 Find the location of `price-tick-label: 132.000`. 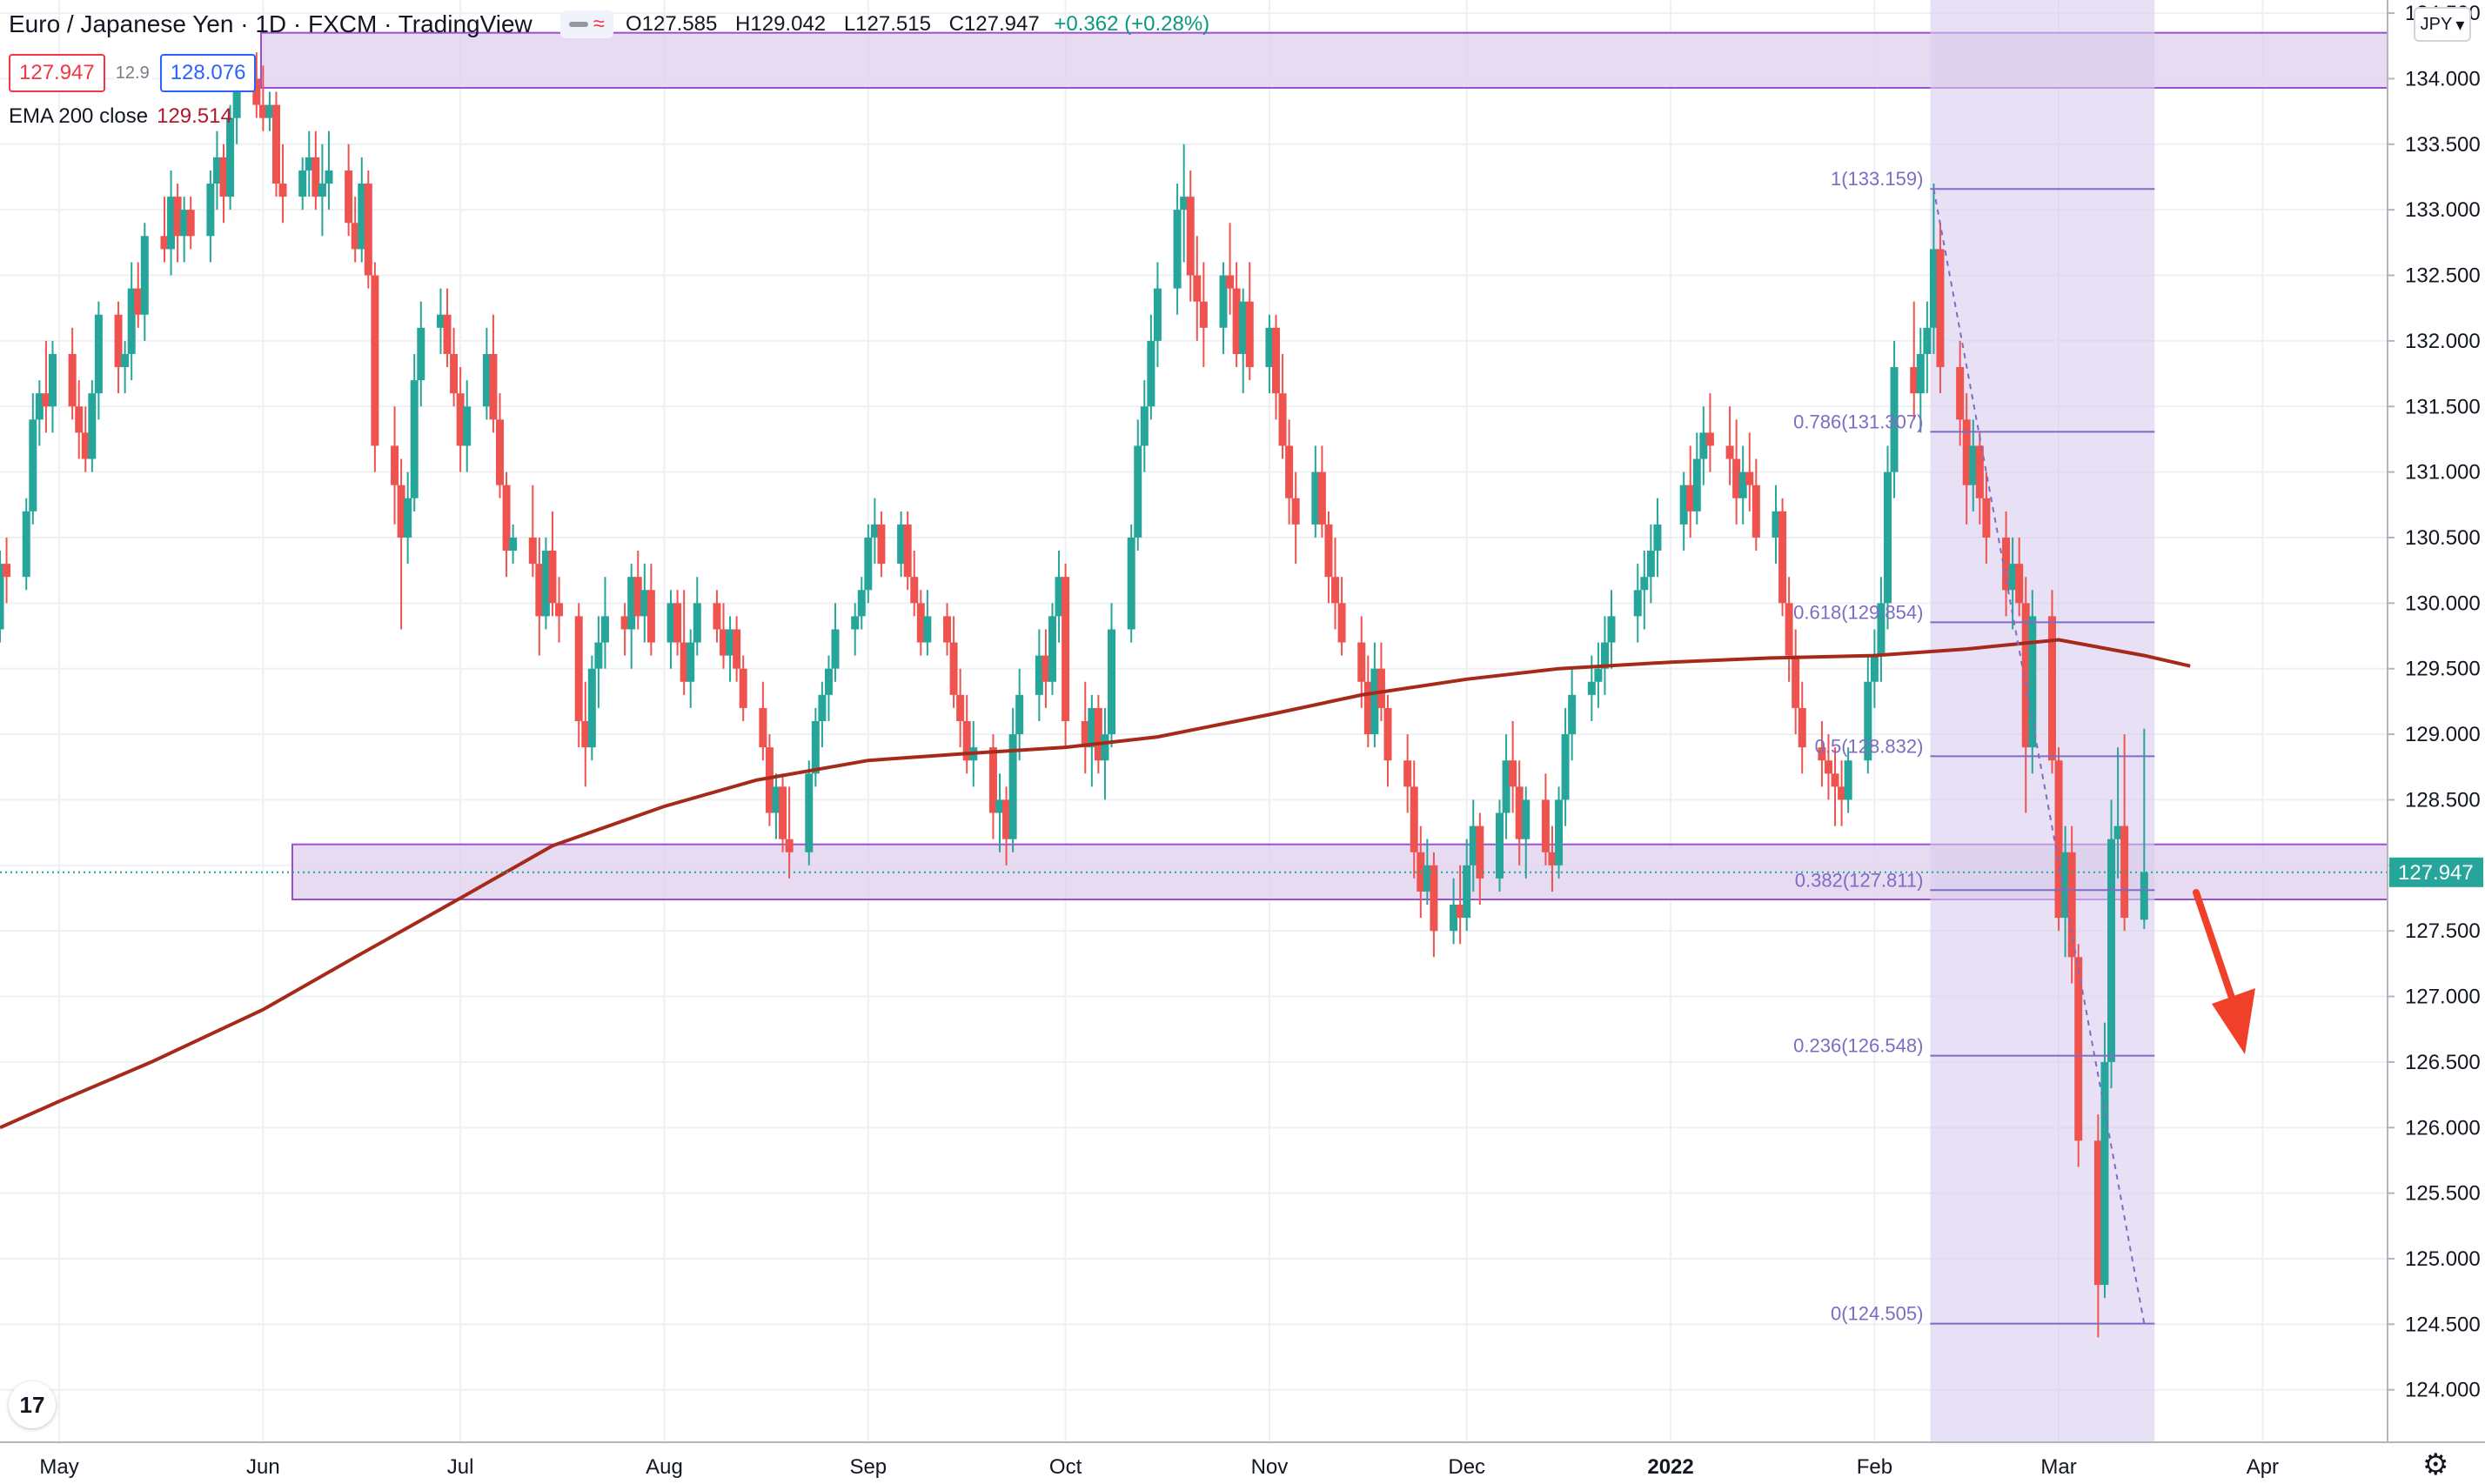

price-tick-label: 132.000 is located at coordinates (2443, 341).